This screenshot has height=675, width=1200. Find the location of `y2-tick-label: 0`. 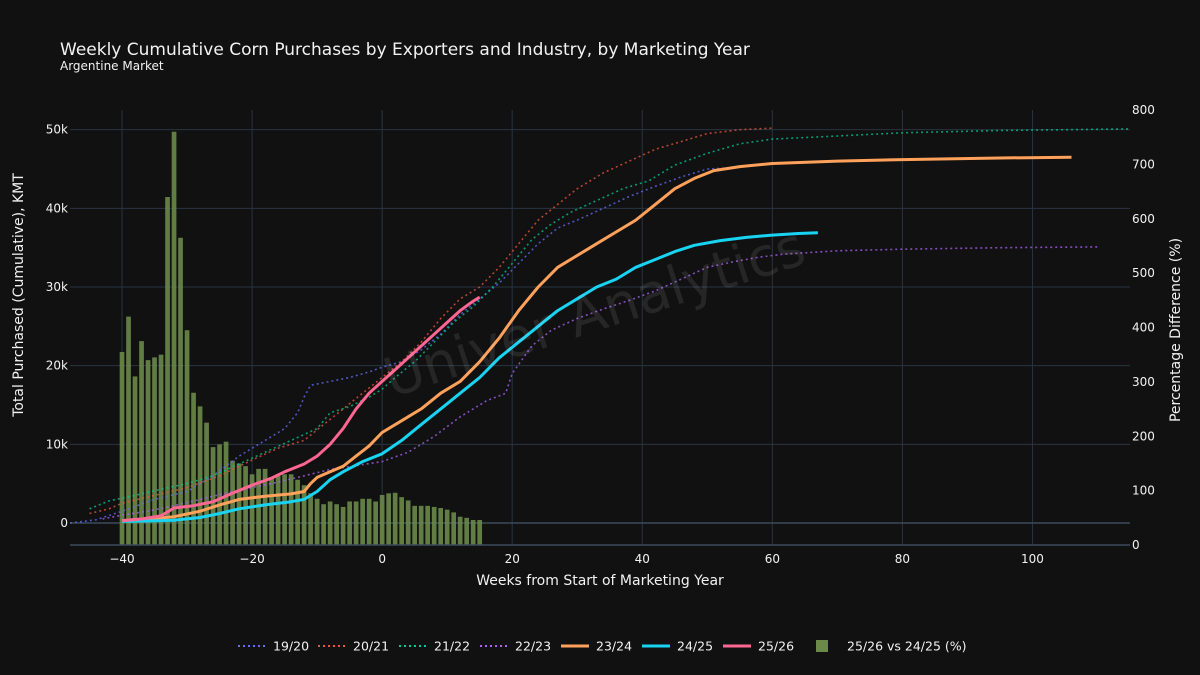

y2-tick-label: 0 is located at coordinates (1136, 545).